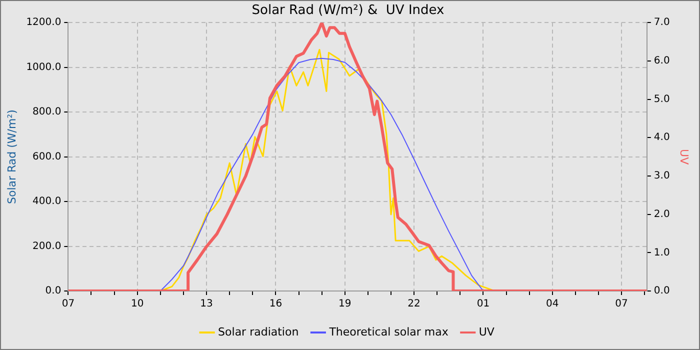  I want to click on x-tick-label: 16, so click(275, 304).